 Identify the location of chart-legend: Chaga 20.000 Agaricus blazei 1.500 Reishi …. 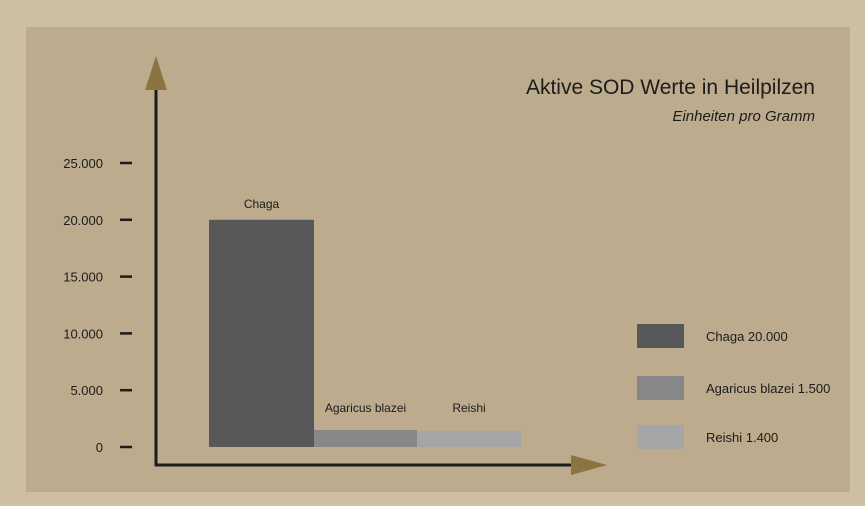
(733, 386).